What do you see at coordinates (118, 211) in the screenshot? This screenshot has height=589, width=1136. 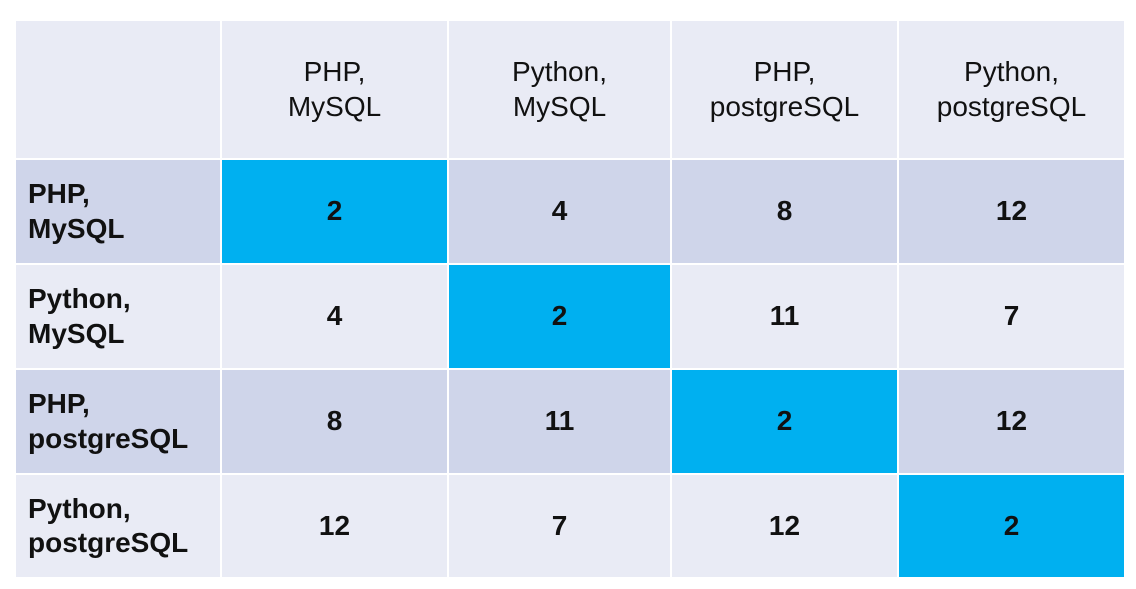 I see `row-header-php-mysql: PHP, MySQL` at bounding box center [118, 211].